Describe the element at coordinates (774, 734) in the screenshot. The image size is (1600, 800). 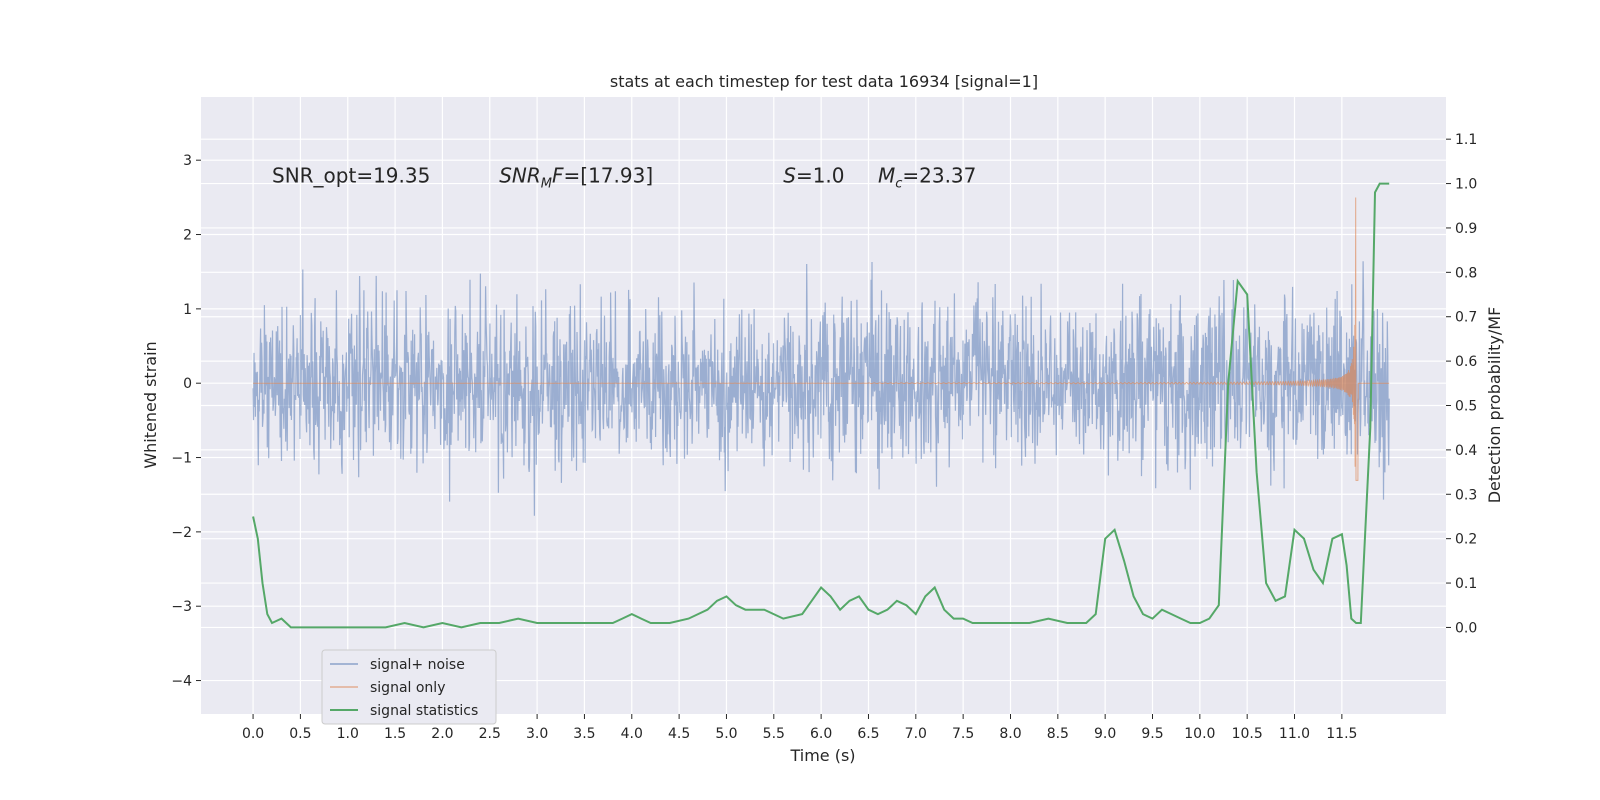
I see `x-tick-label: 5.5` at that location.